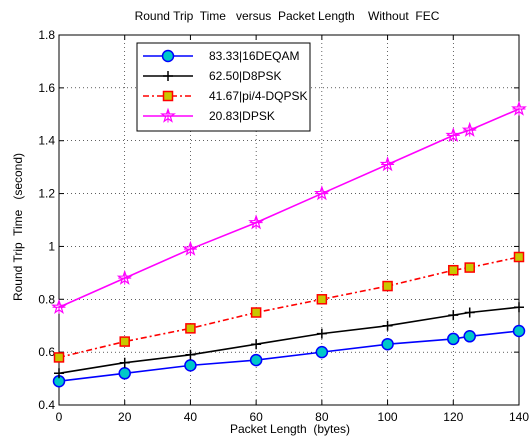 This screenshot has height=439, width=530. What do you see at coordinates (289, 356) in the screenshot?
I see `series-16deqam` at bounding box center [289, 356].